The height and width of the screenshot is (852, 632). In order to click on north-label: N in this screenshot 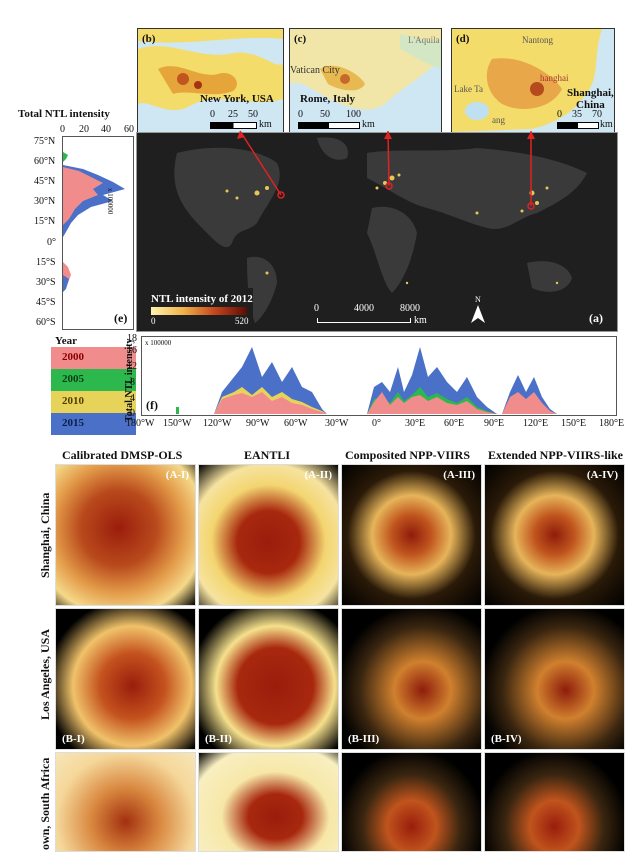, I will do `click(478, 299)`.